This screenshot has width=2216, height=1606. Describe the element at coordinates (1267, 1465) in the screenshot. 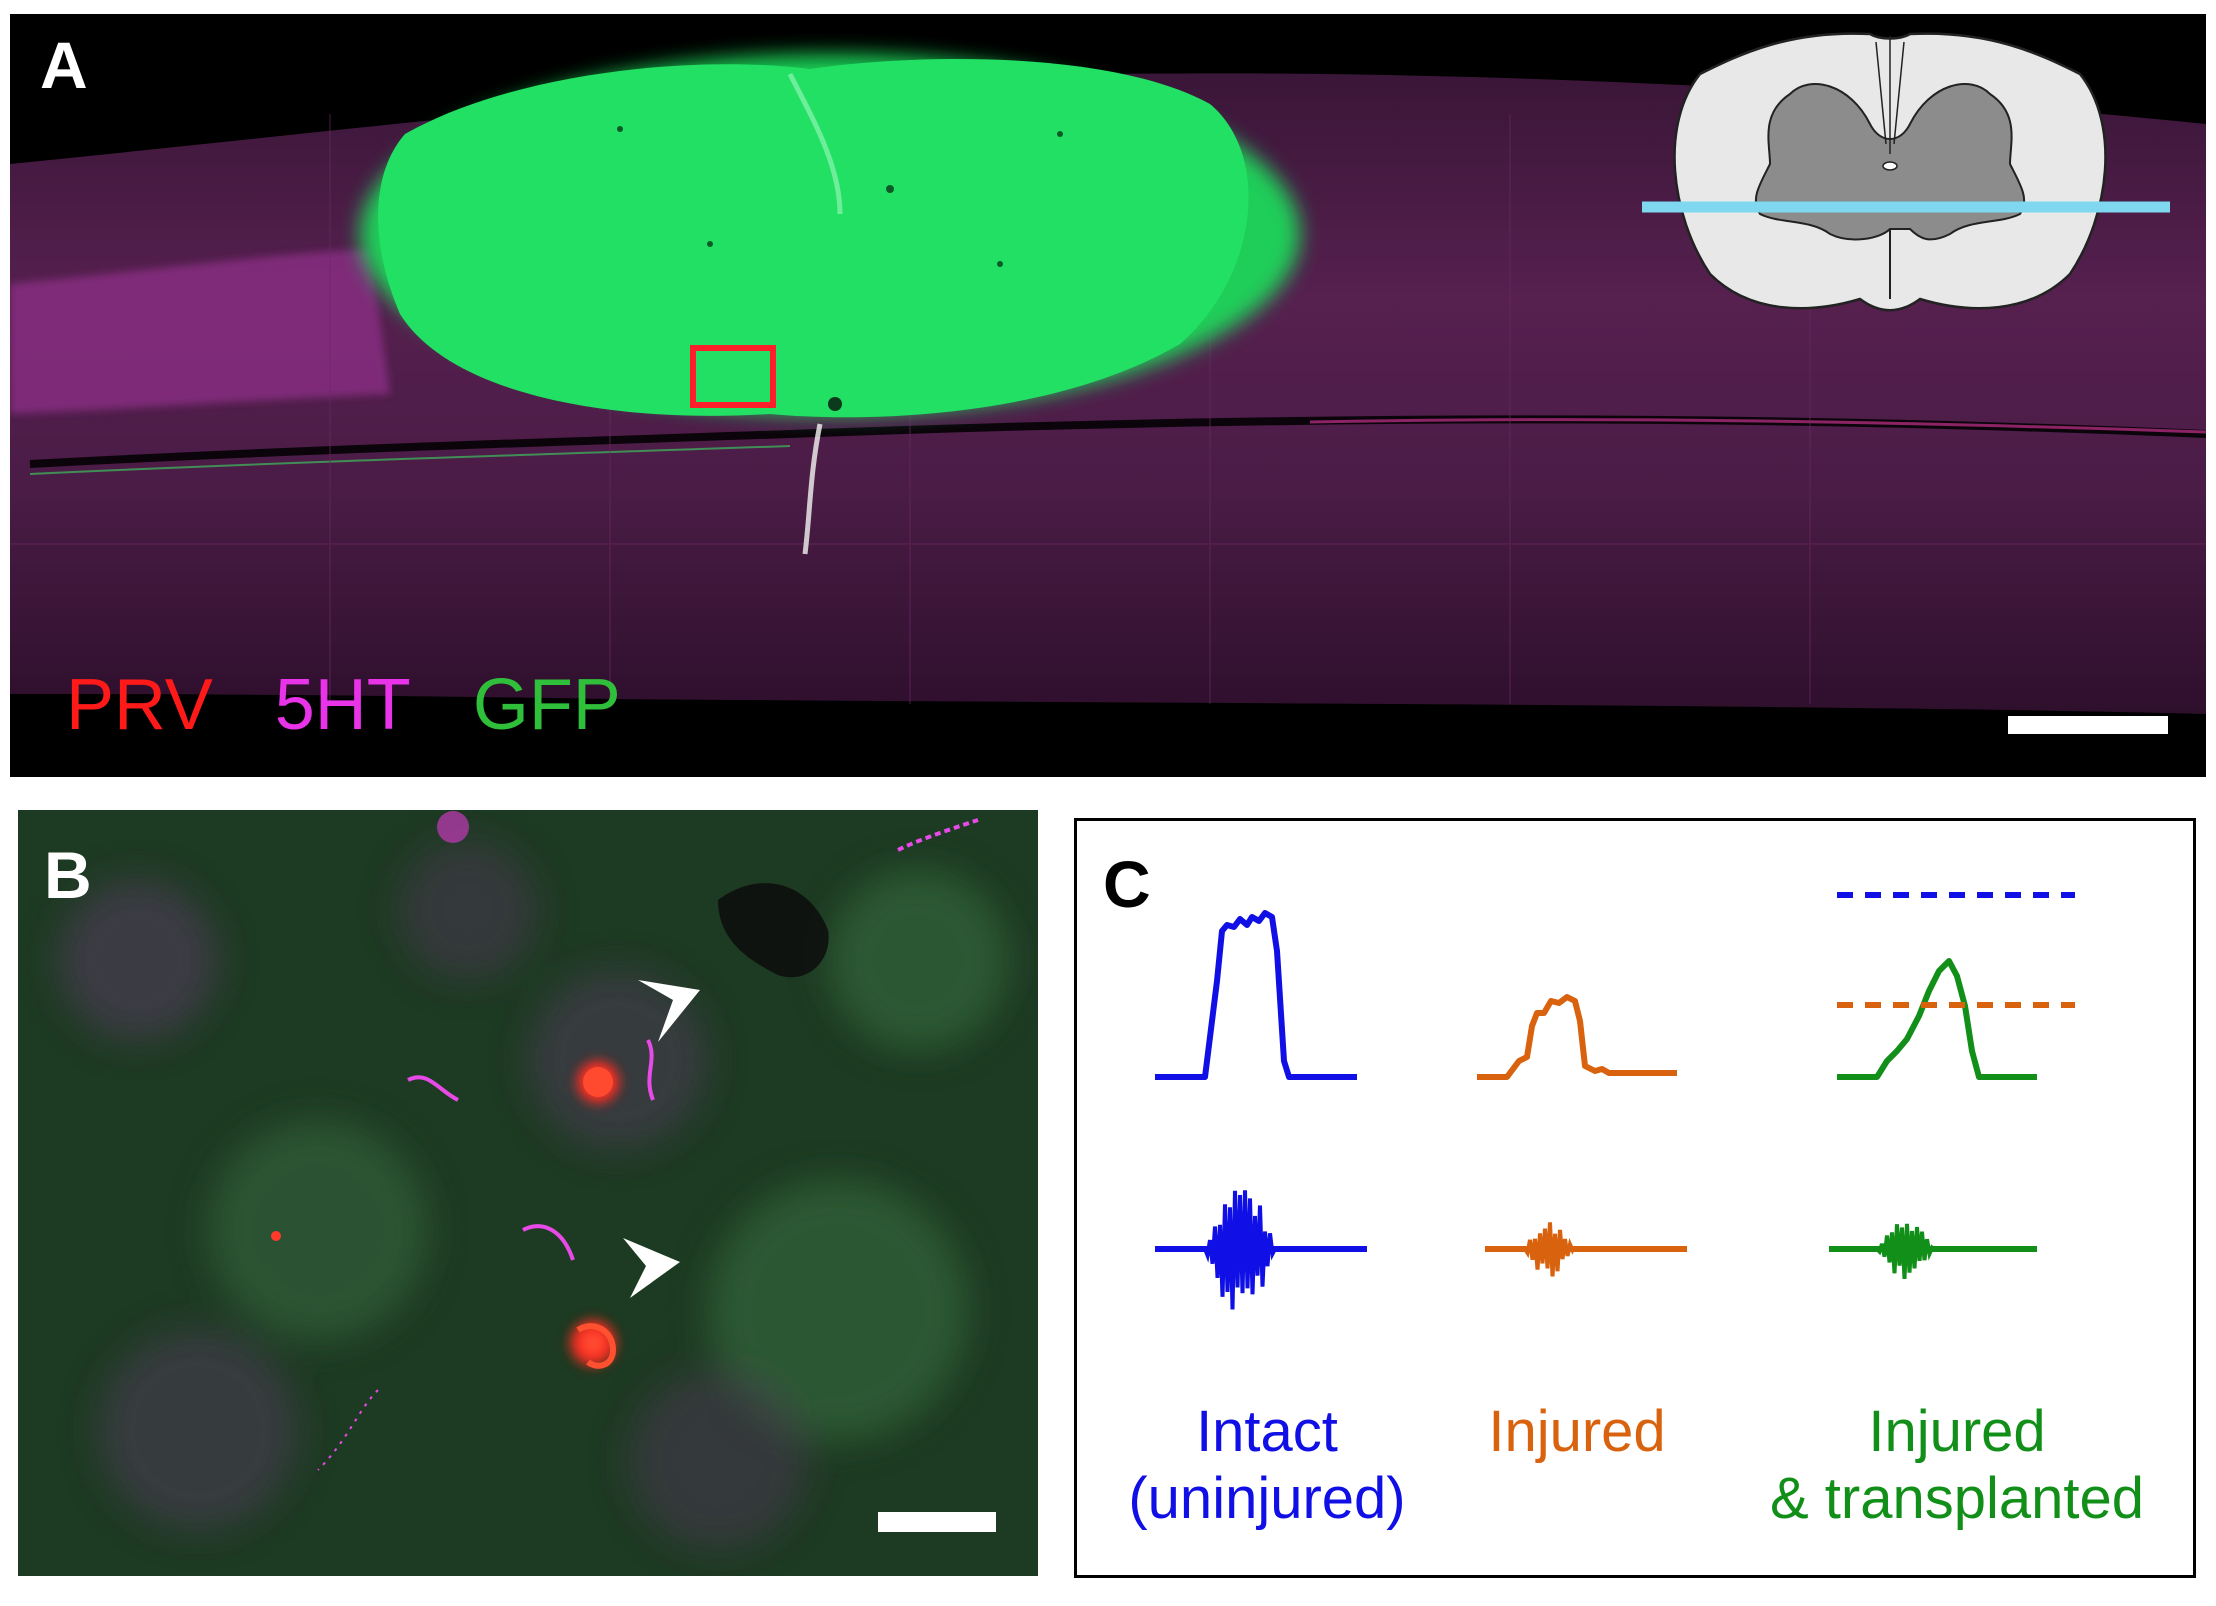

I see `condition-label-intact: Intact (uninjured)` at that location.